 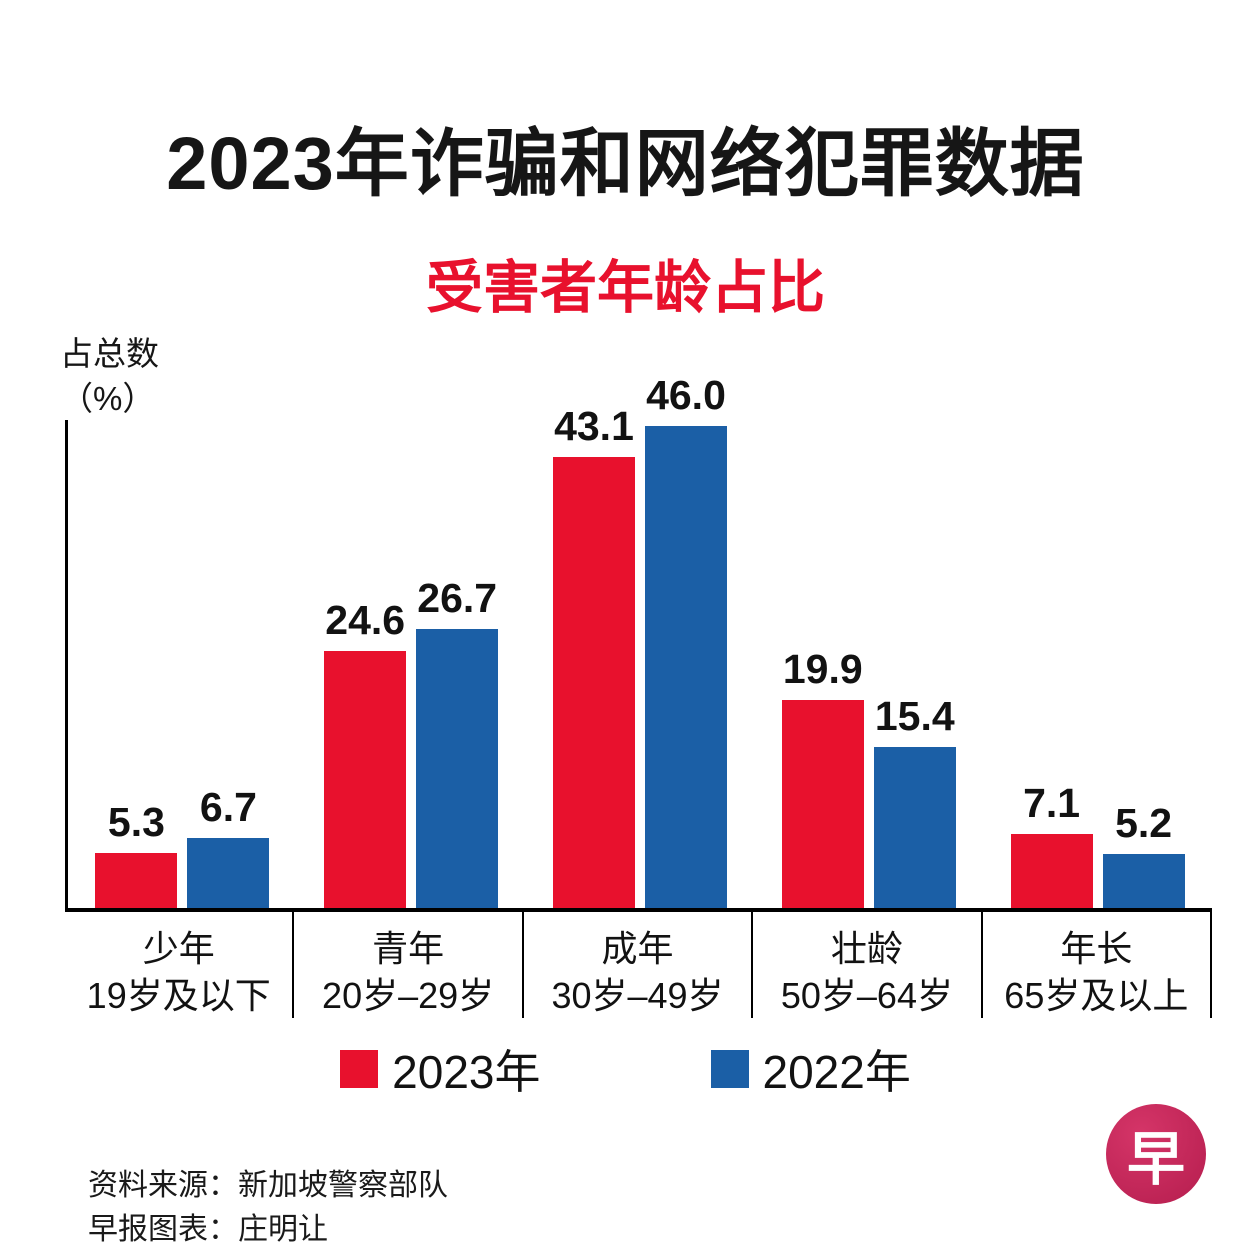 What do you see at coordinates (268, 1207) in the screenshot?
I see `footer: 资料来源：新加坡警察部队 早报图表：庄明让` at bounding box center [268, 1207].